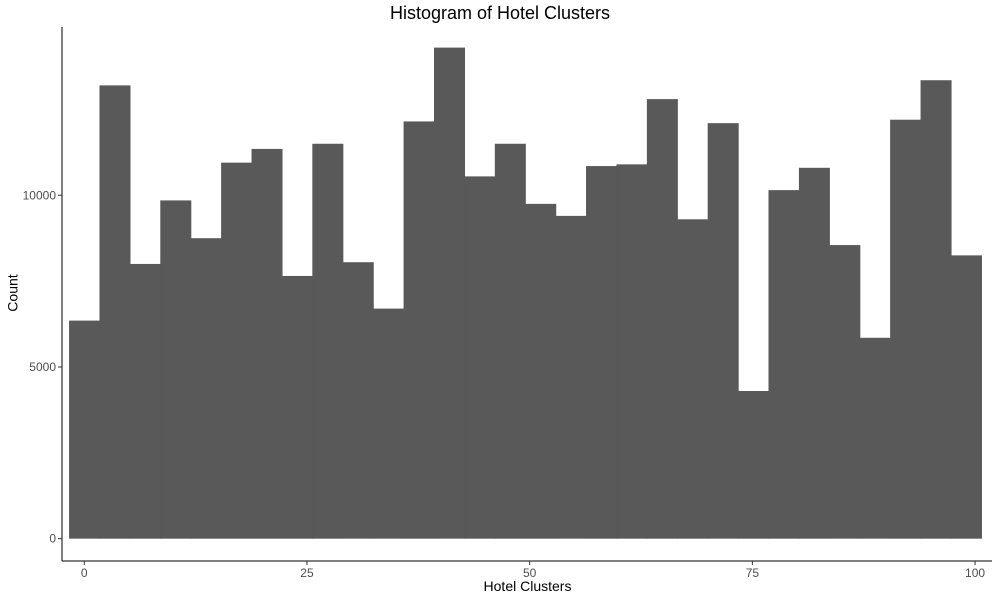  What do you see at coordinates (975, 573) in the screenshot?
I see `x-tick-label: 100` at bounding box center [975, 573].